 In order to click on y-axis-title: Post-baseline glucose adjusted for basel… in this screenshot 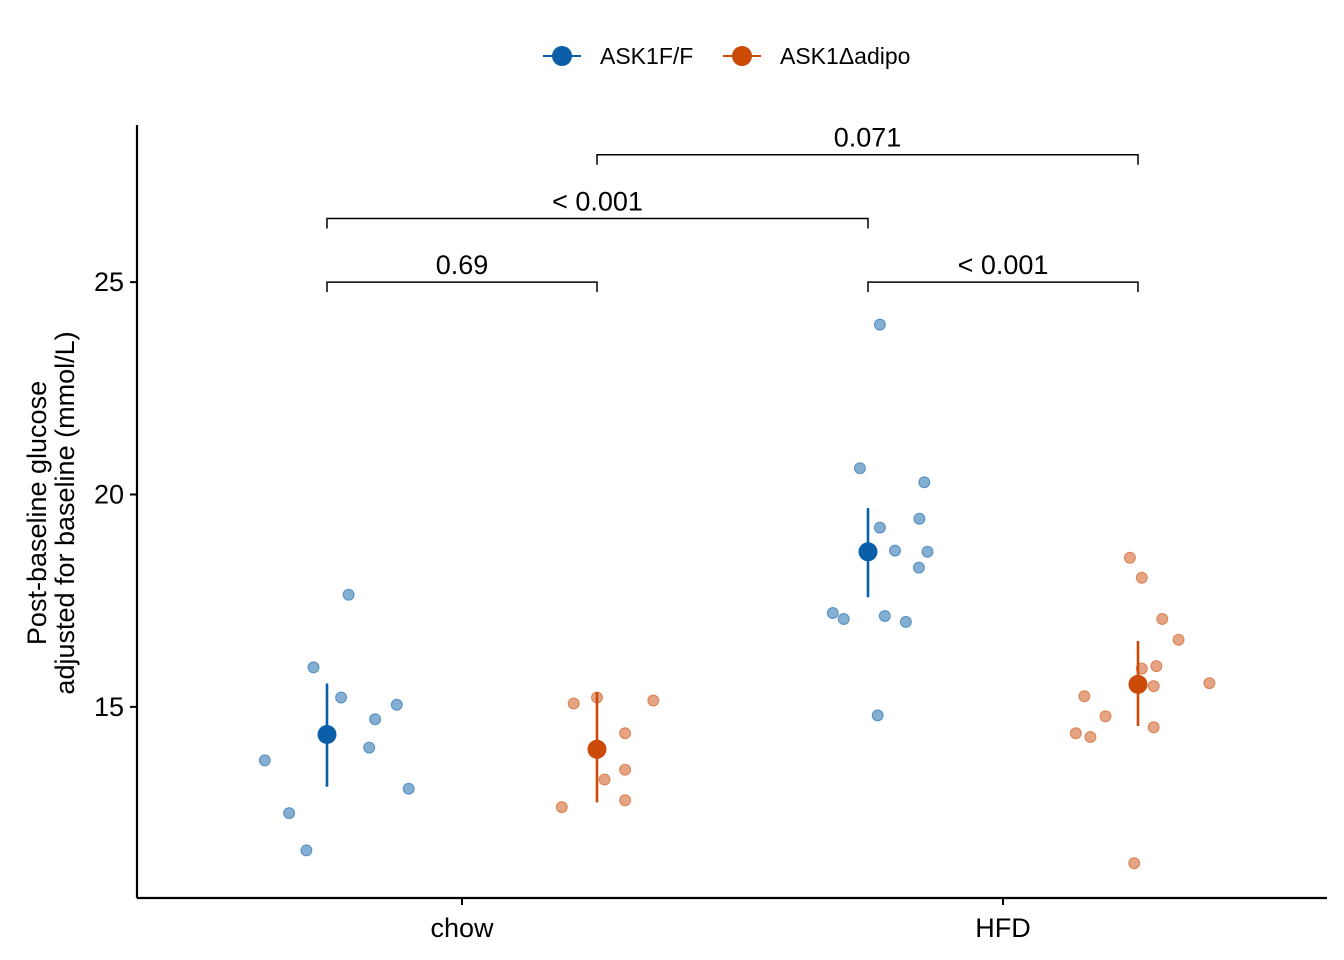, I will do `click(51, 512)`.